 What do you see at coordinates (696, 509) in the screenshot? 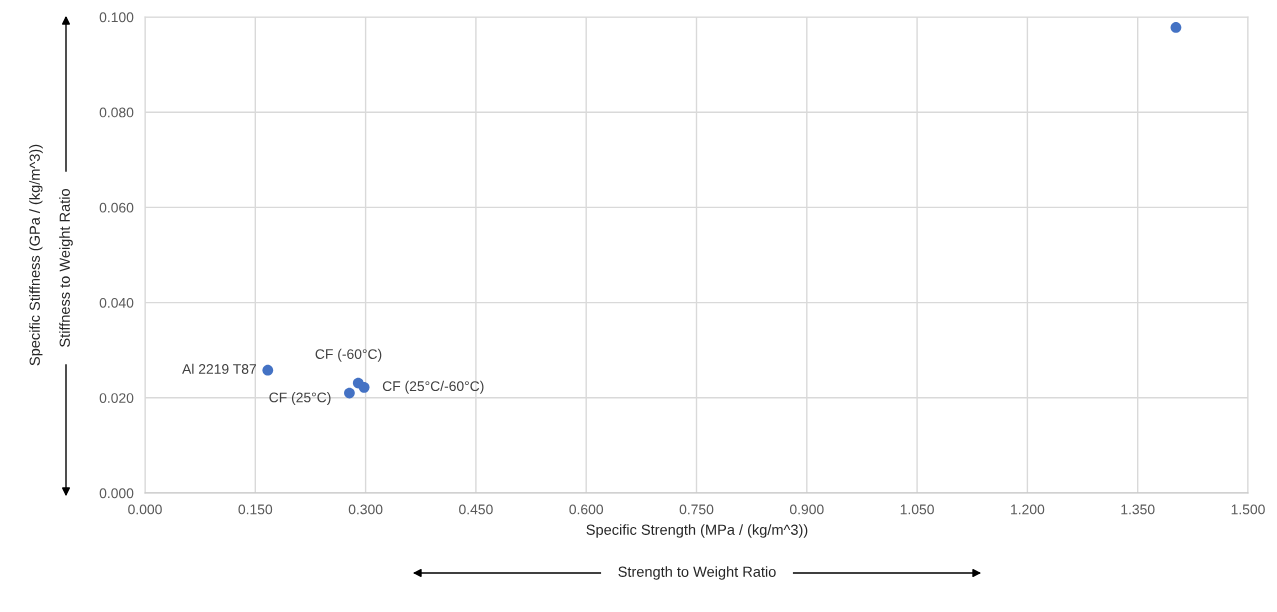
I see `x-tick-label: 0.750` at bounding box center [696, 509].